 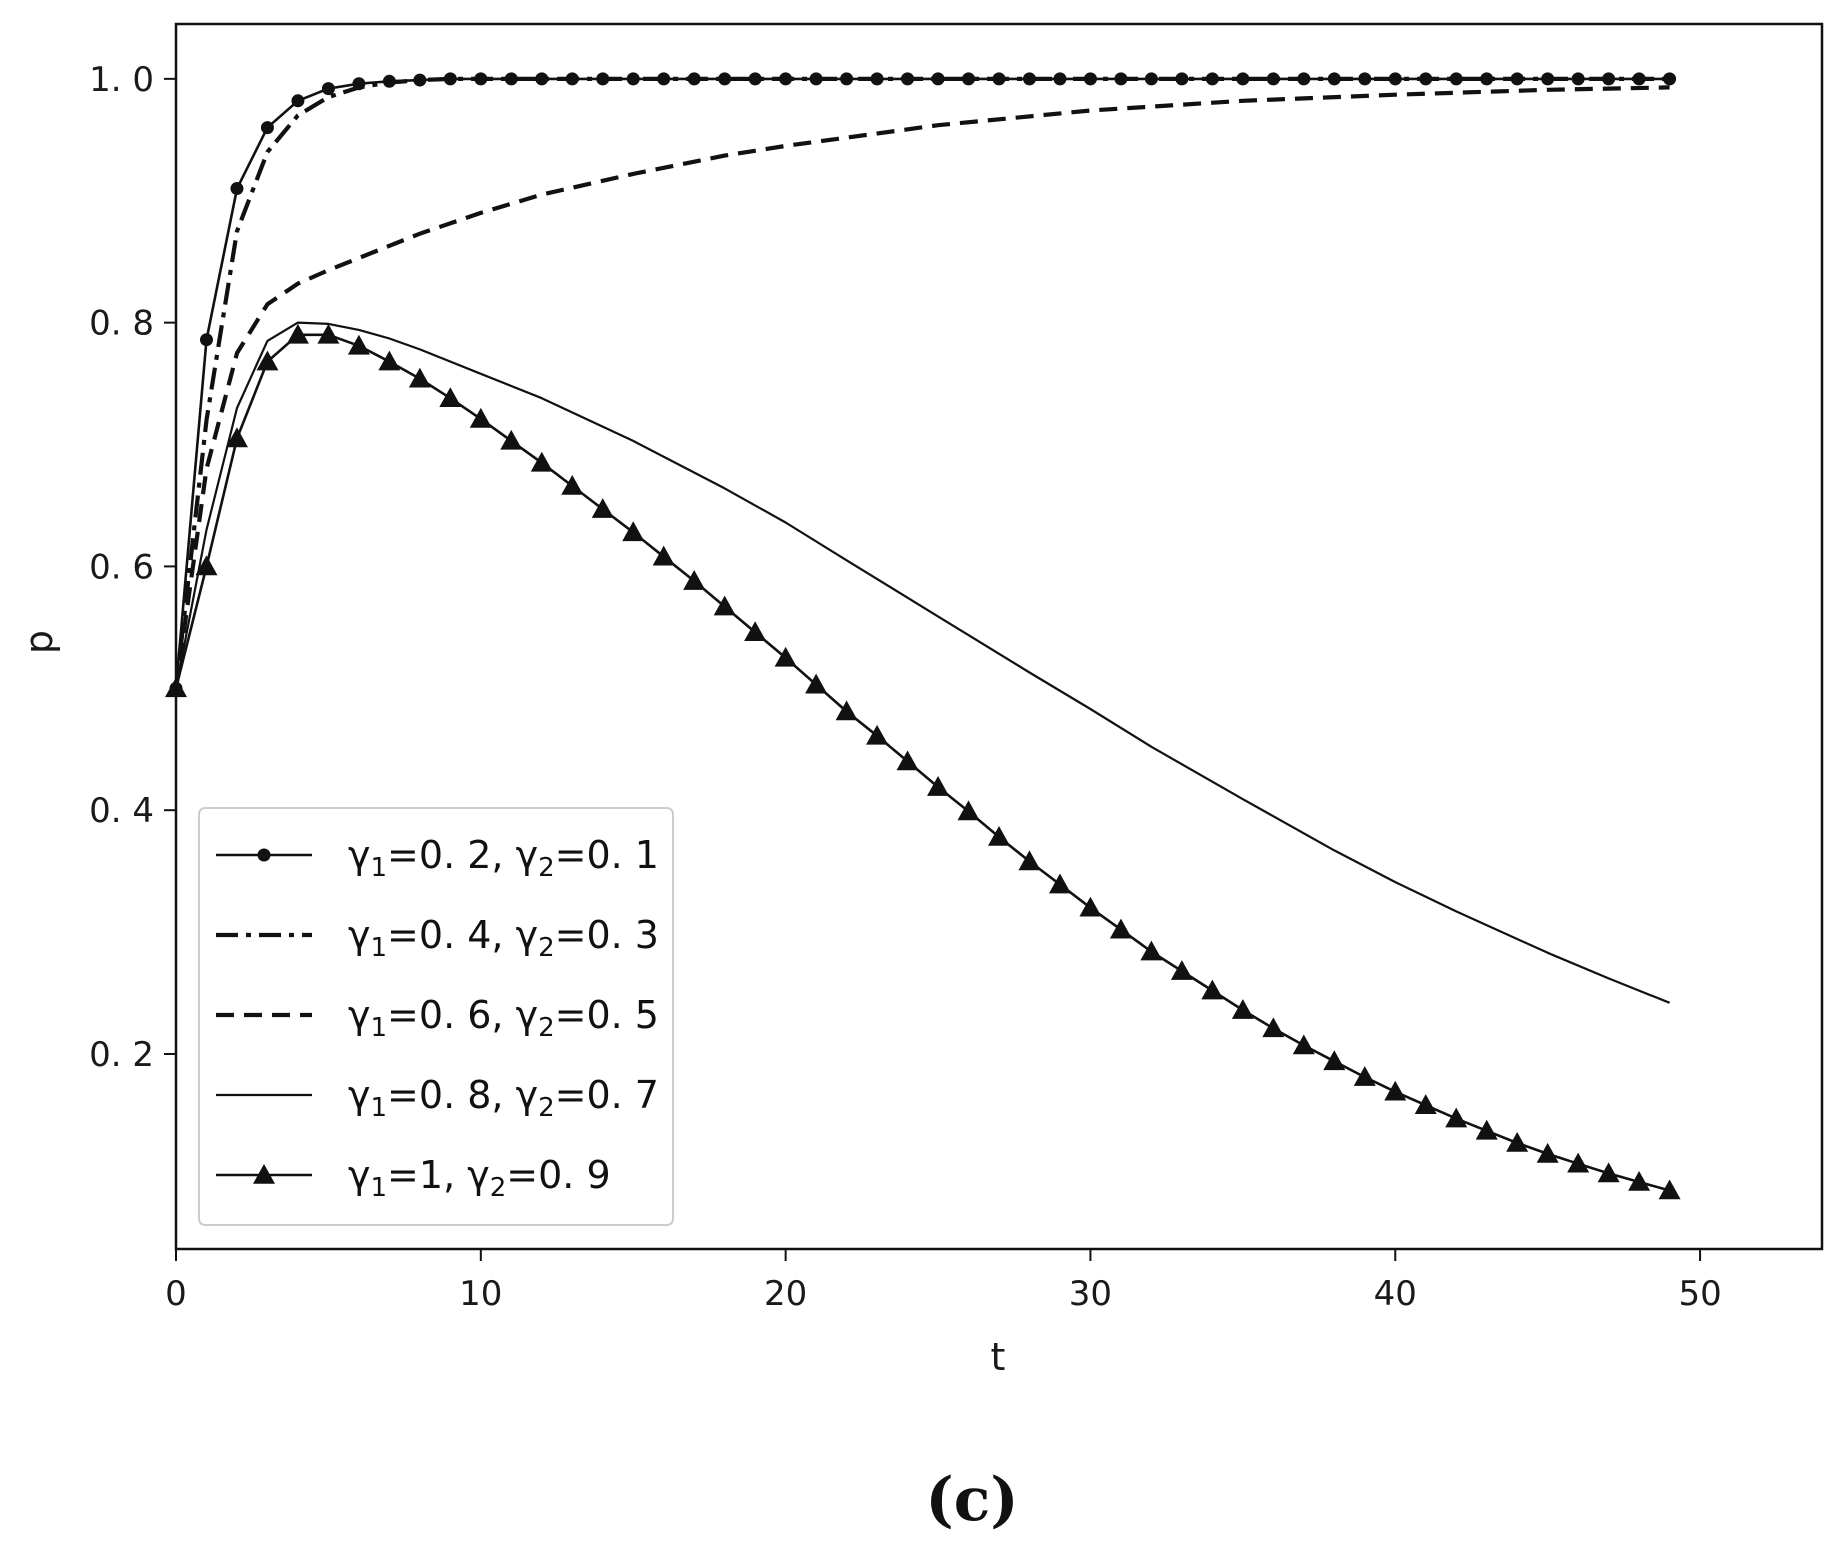 I want to click on x-tick-label: 30, so click(x=1090, y=1294).